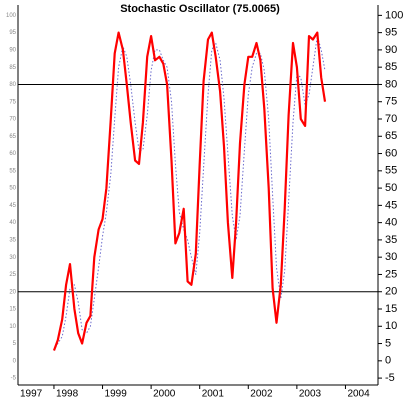 The height and width of the screenshot is (400, 420). What do you see at coordinates (391, 171) in the screenshot?
I see `y-tick-label: 55` at bounding box center [391, 171].